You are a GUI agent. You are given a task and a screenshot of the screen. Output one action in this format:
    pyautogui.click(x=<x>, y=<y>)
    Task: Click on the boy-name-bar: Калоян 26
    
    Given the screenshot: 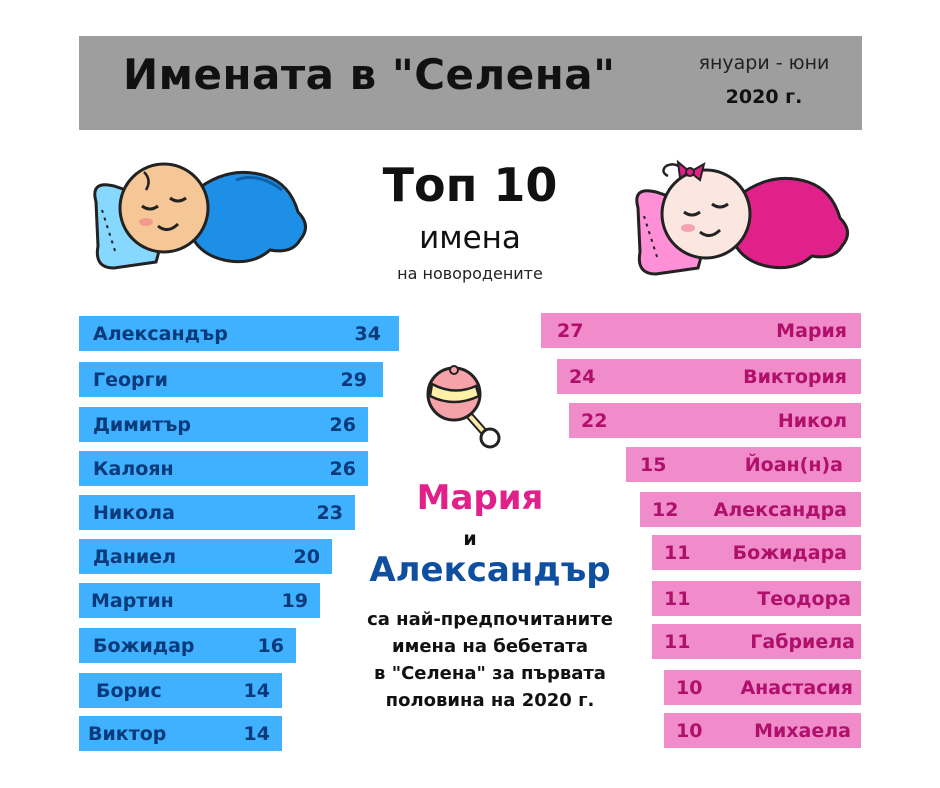 What is the action you would take?
    pyautogui.click(x=223, y=468)
    